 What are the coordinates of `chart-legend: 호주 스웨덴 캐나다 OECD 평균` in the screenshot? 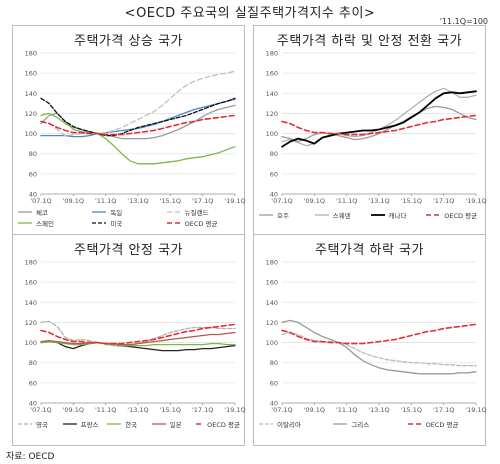 It's located at (369, 215).